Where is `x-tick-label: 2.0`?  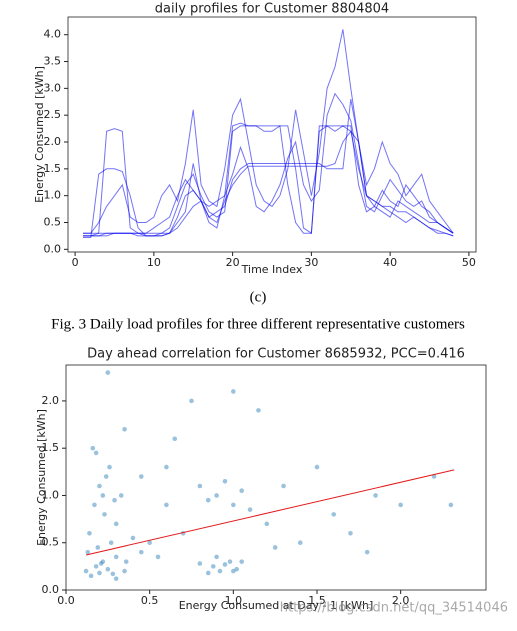 x-tick-label: 2.0 is located at coordinates (401, 600).